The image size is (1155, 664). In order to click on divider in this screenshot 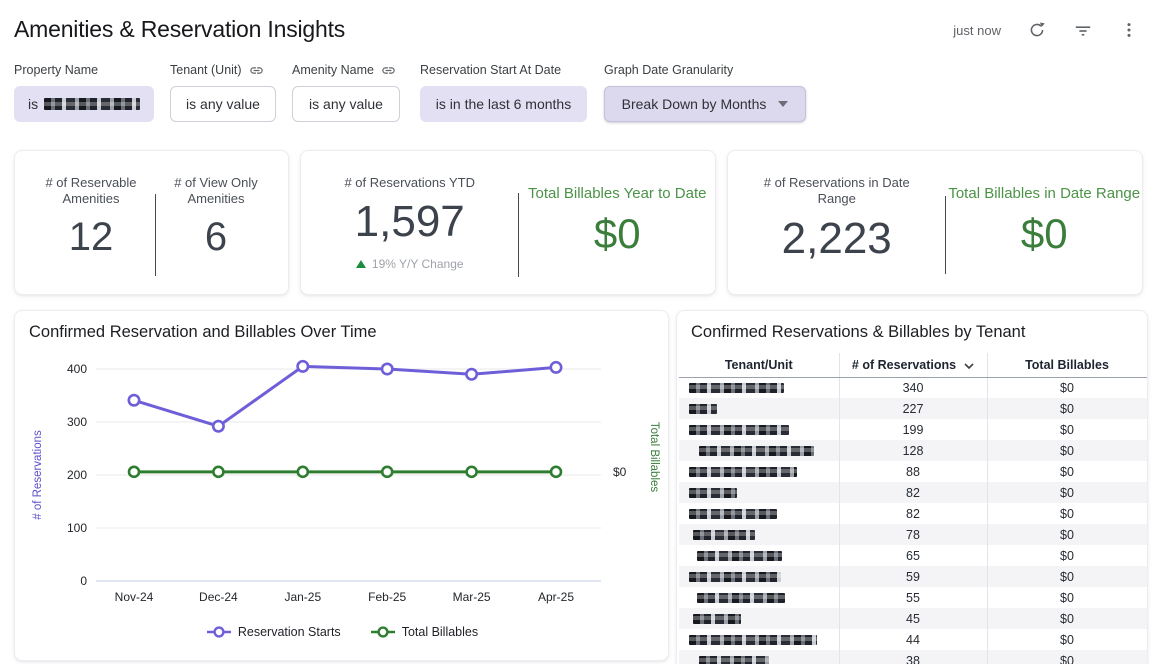, I will do `click(519, 234)`.